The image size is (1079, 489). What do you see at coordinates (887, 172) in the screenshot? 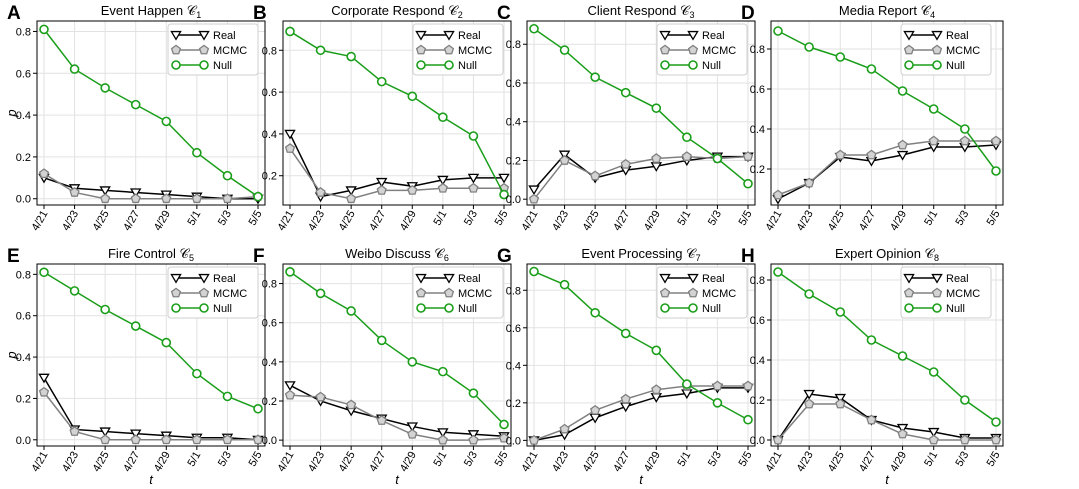
I see `series-line-real` at bounding box center [887, 172].